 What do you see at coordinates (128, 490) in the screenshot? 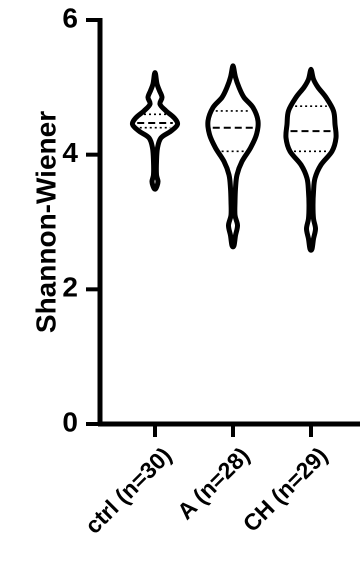
I see `x-category-label: ctrl (n=30)` at bounding box center [128, 490].